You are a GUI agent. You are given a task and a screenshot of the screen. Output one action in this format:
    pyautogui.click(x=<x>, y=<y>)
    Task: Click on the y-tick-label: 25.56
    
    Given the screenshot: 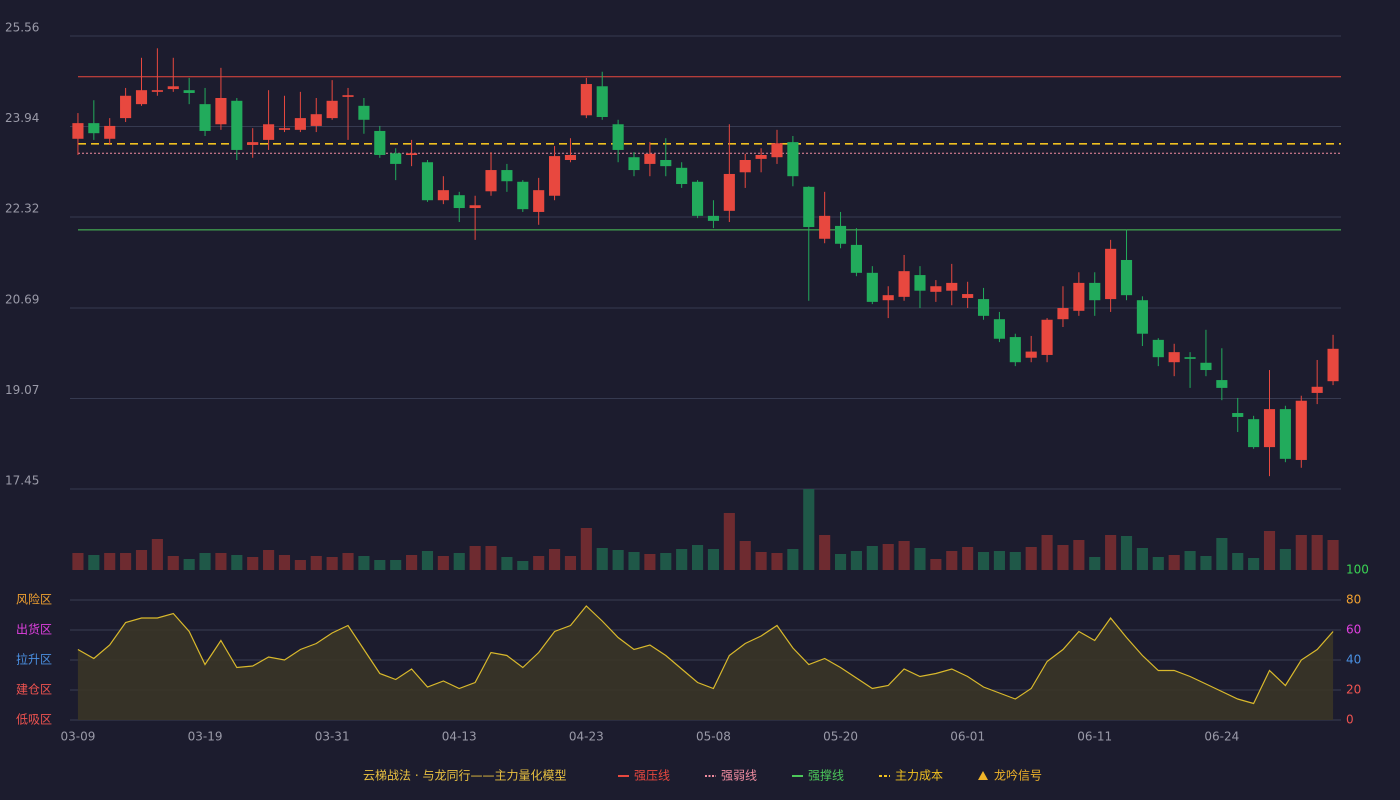 What is the action you would take?
    pyautogui.click(x=22, y=28)
    